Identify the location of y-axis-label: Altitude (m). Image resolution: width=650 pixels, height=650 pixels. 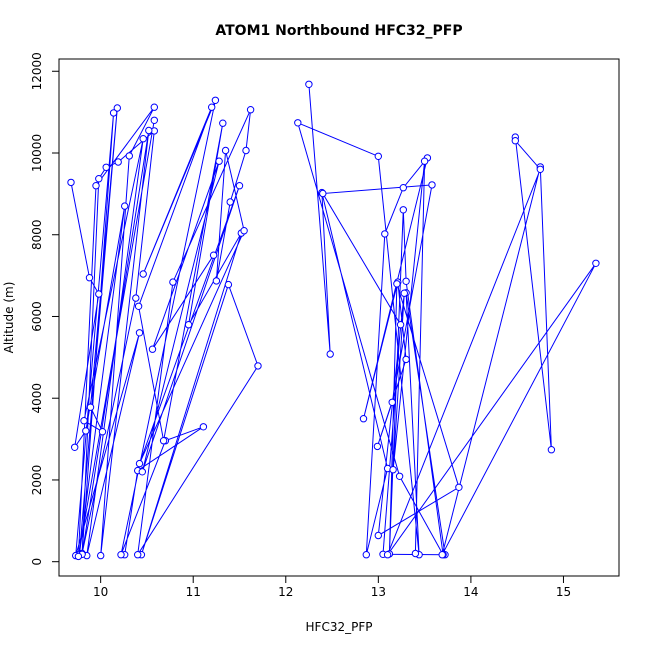
(9, 318).